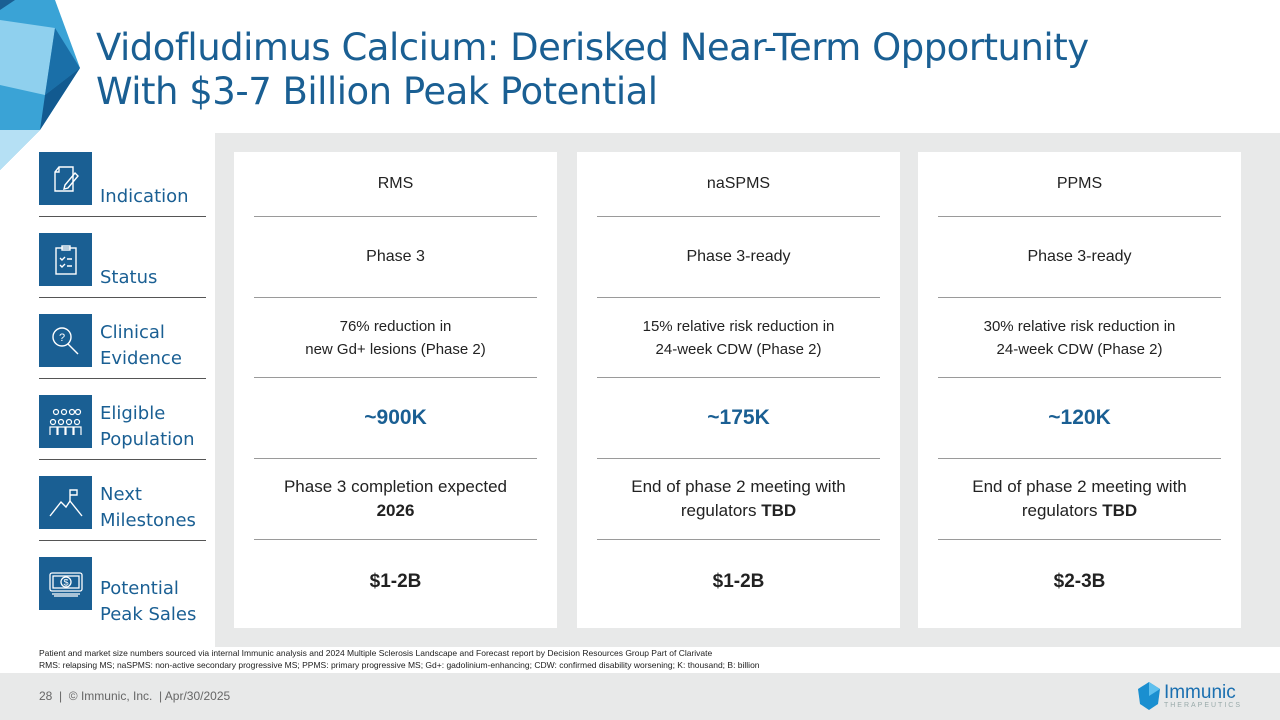 This screenshot has height=720, width=1280. What do you see at coordinates (65, 340) in the screenshot?
I see `magnifier-question-icon: ?` at bounding box center [65, 340].